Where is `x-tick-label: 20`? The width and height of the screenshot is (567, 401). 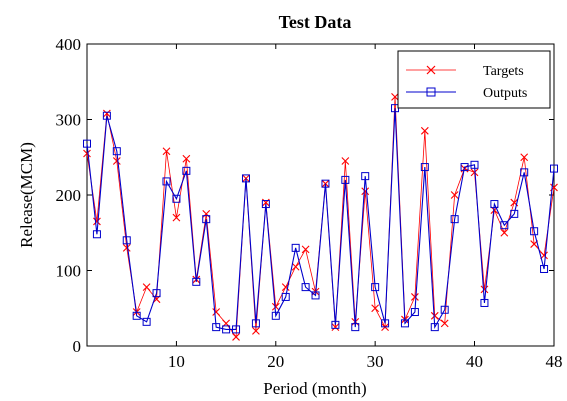 x-tick-label: 20 is located at coordinates (275, 361).